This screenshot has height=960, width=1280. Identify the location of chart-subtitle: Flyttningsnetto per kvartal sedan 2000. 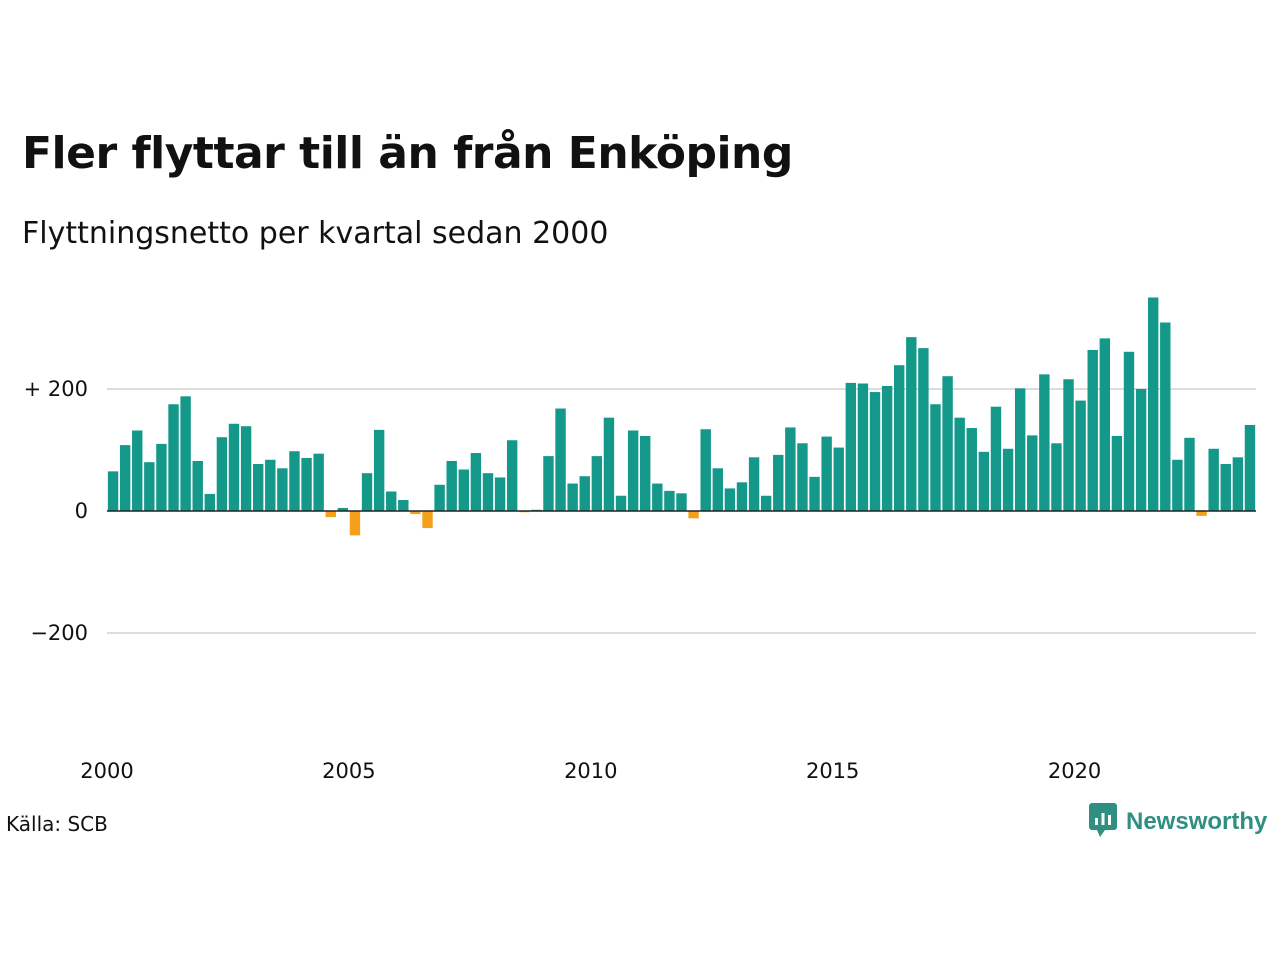
(315, 233).